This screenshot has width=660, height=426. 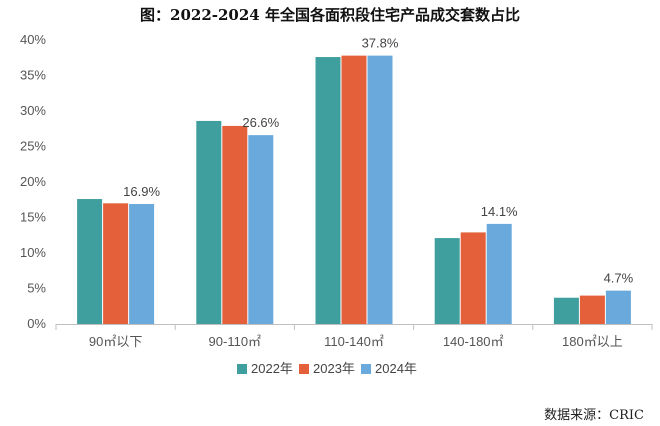 I want to click on x-axis: 90㎡以下 90-110㎡ 110-140㎡ 140-180㎡ 180㎡以上, so click(x=354, y=336).